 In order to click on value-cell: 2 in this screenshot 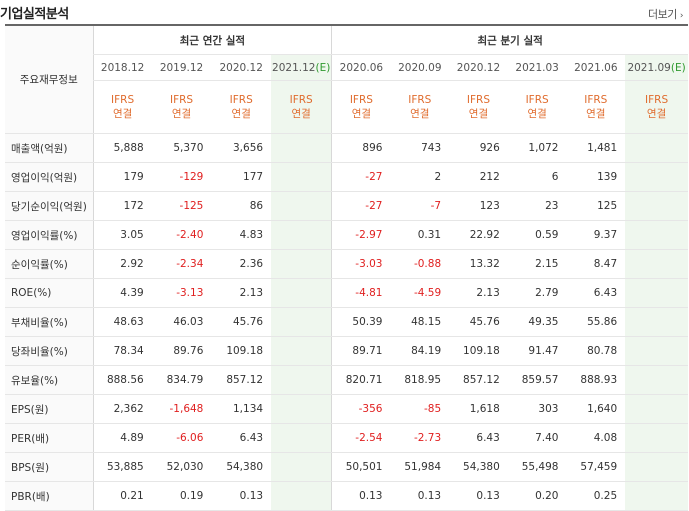, I will do `click(420, 177)`.